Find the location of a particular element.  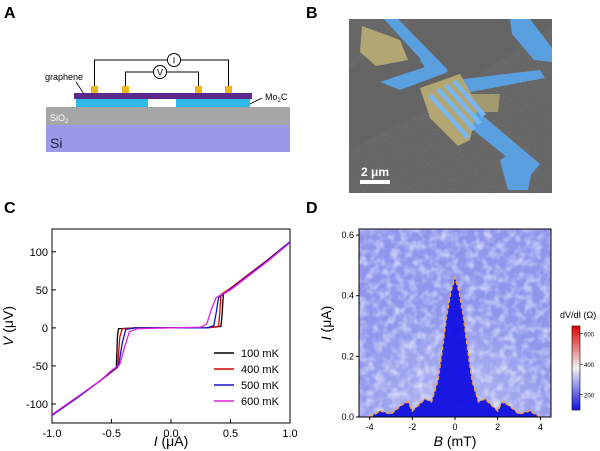

panel-c-y-tick-label: 100 is located at coordinates (39, 253).